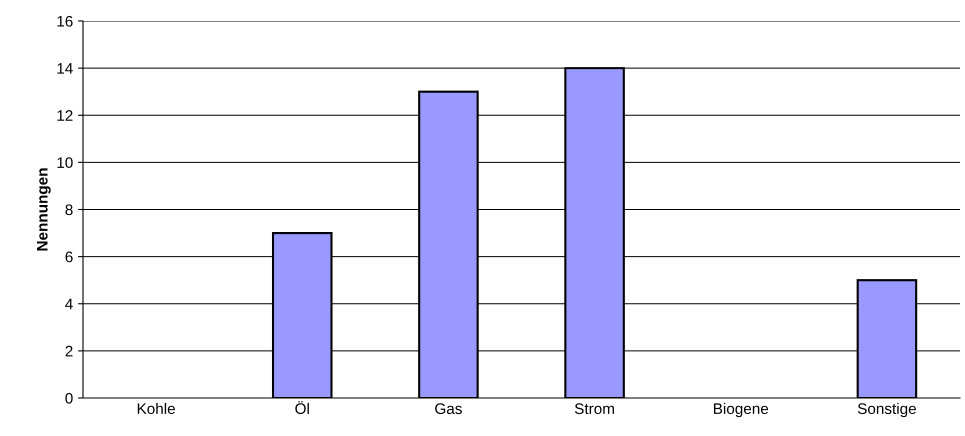 Image resolution: width=965 pixels, height=436 pixels. What do you see at coordinates (594, 408) in the screenshot?
I see `x-tick-label: Strom` at bounding box center [594, 408].